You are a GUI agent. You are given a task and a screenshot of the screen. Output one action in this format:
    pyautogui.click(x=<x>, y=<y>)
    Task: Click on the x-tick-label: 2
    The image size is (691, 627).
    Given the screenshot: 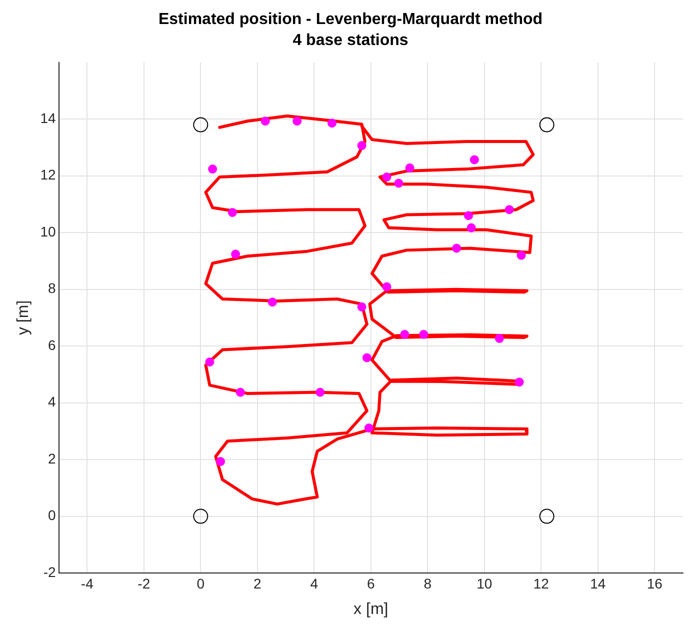 What is the action you would take?
    pyautogui.click(x=257, y=583)
    